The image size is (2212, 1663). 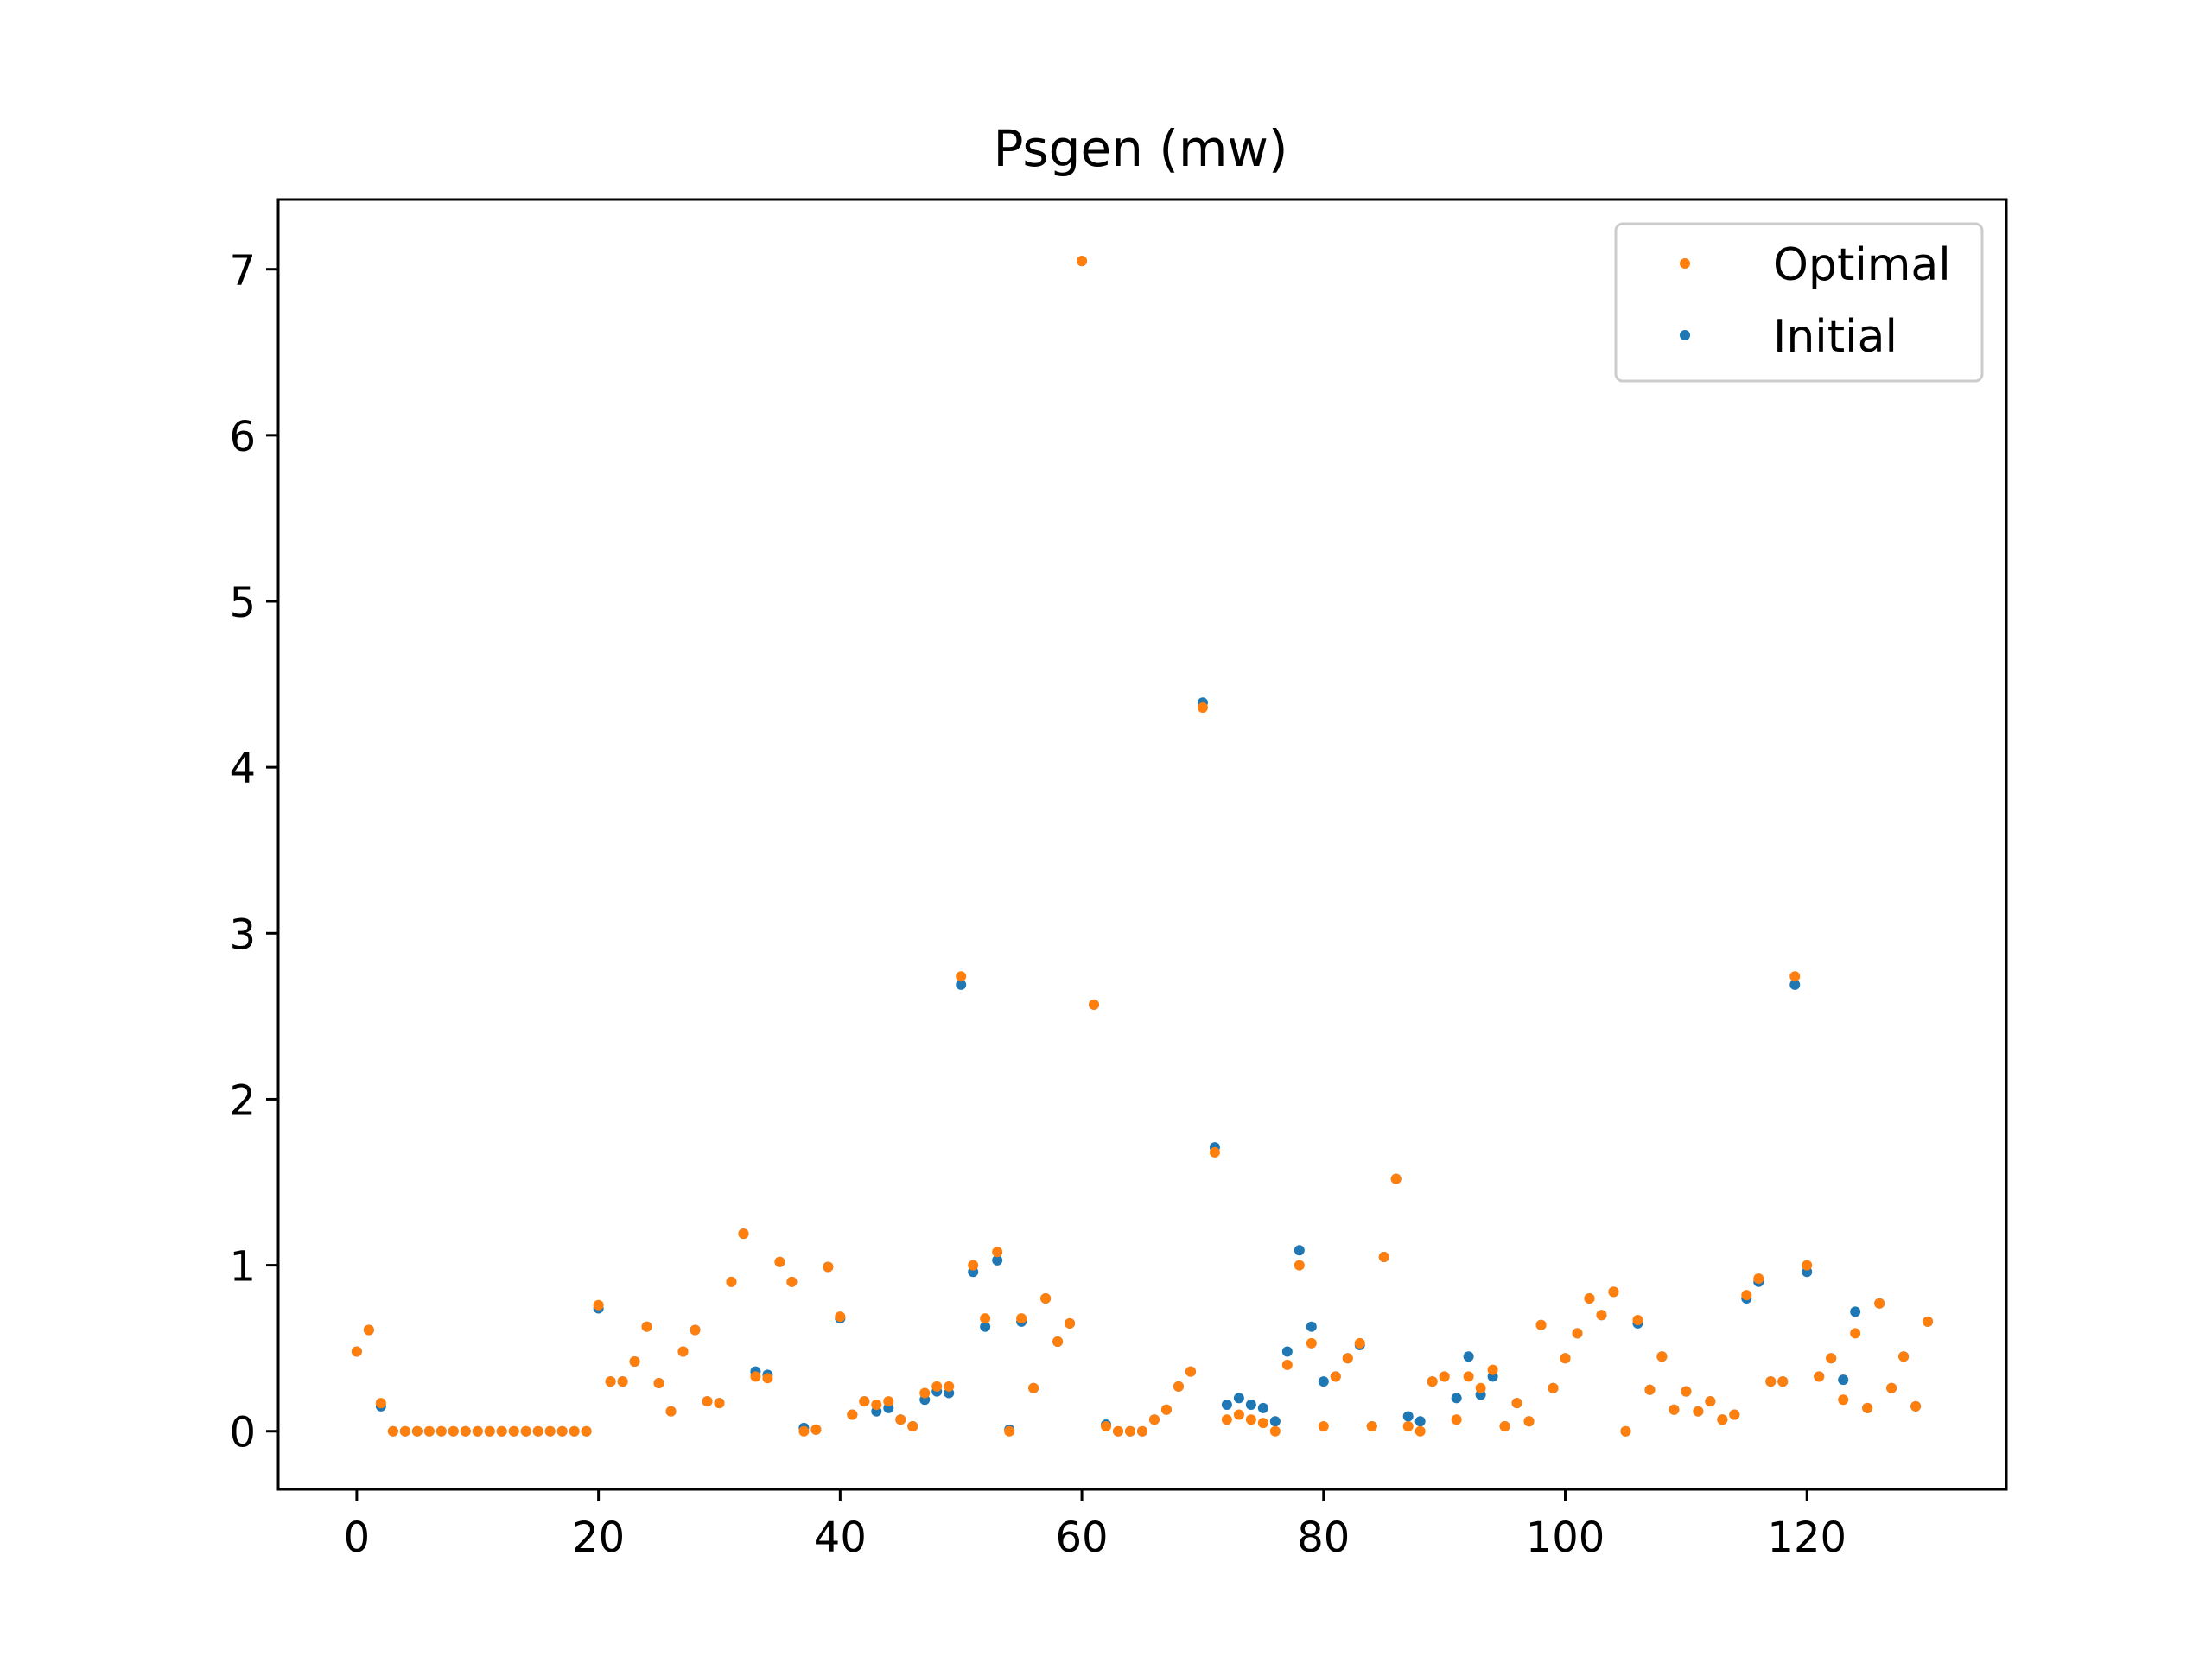 I want to click on legend-label-optimal: Optimal, so click(x=1862, y=265).